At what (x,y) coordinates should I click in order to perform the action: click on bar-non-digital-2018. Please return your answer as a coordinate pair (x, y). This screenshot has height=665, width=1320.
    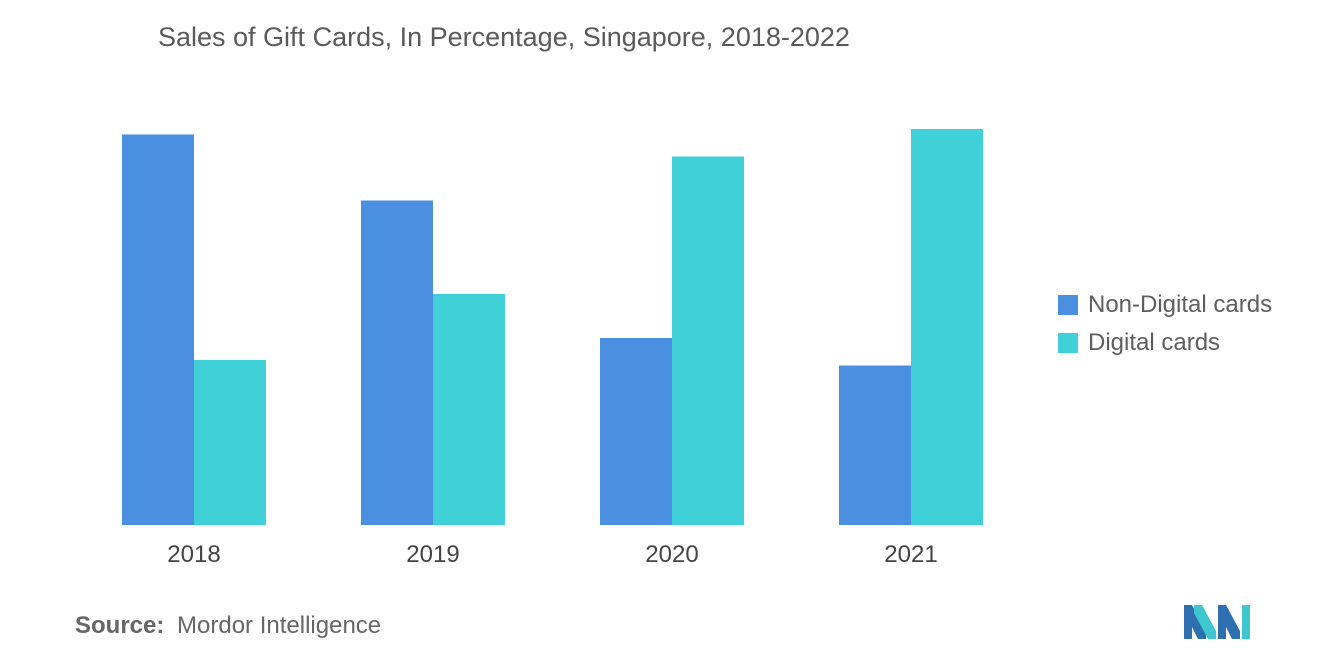
    Looking at the image, I should click on (158, 329).